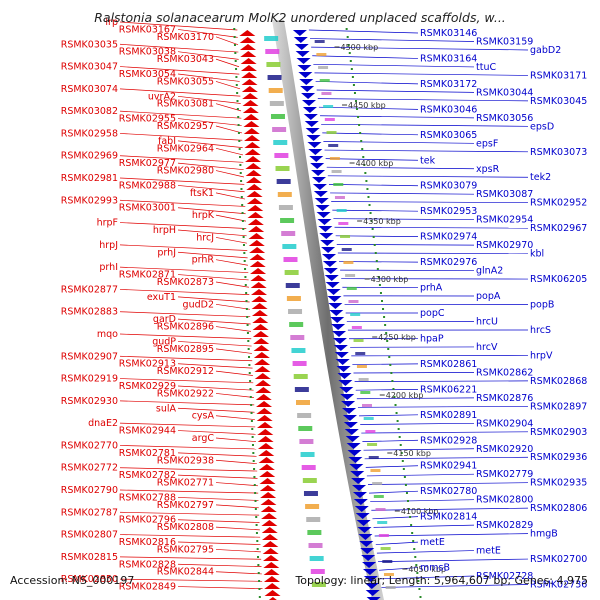  Describe the element at coordinates (448, 84) in the screenshot. I see `right-gene-label: RSMK03172` at that location.